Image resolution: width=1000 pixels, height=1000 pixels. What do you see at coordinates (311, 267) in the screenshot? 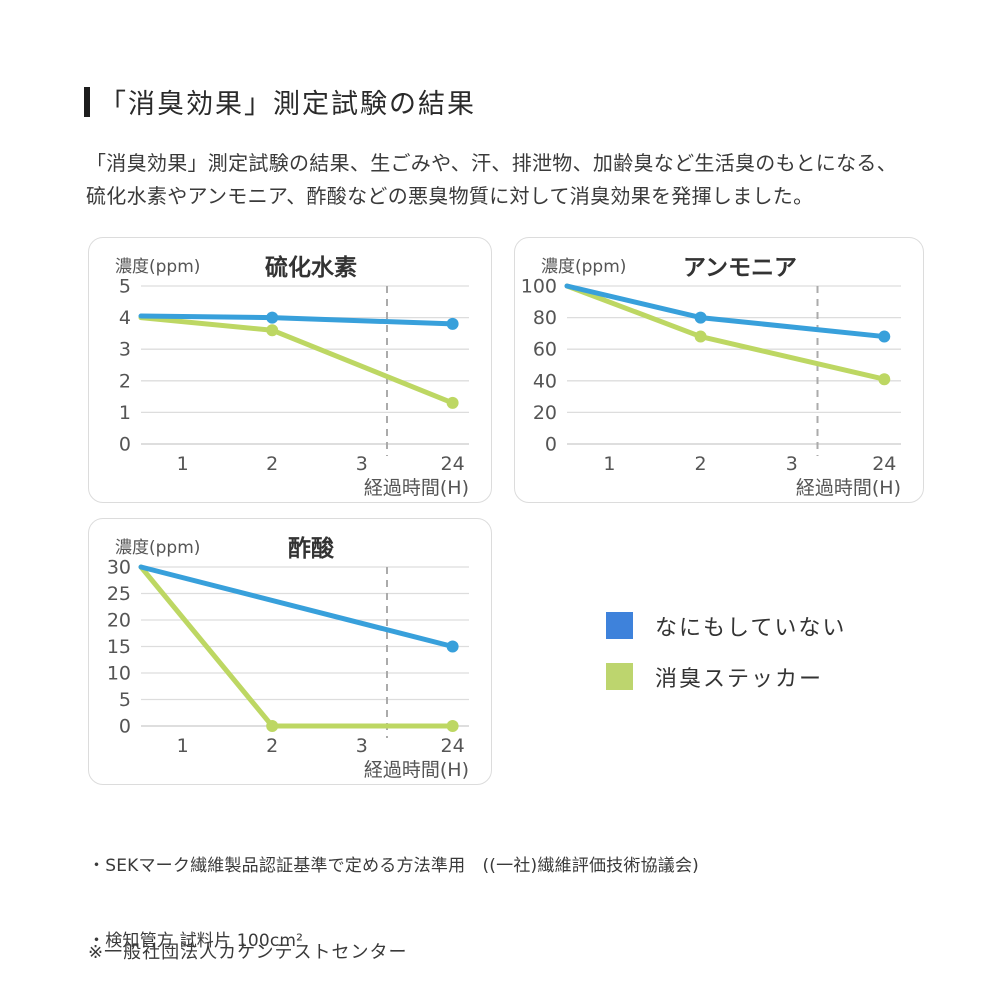
I see `chart-title: 硫化水素` at bounding box center [311, 267].